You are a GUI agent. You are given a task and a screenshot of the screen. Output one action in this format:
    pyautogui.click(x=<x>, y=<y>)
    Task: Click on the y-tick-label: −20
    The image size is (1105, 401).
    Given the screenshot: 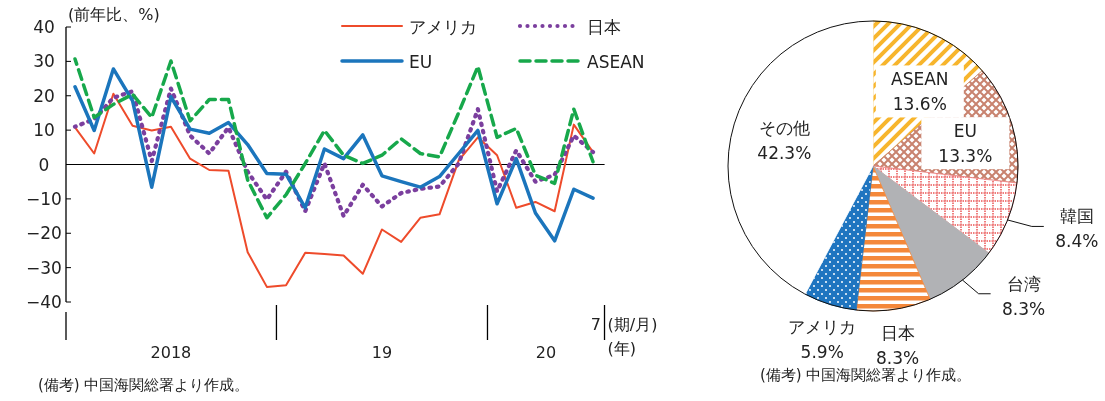 What is the action you would take?
    pyautogui.click(x=44, y=233)
    